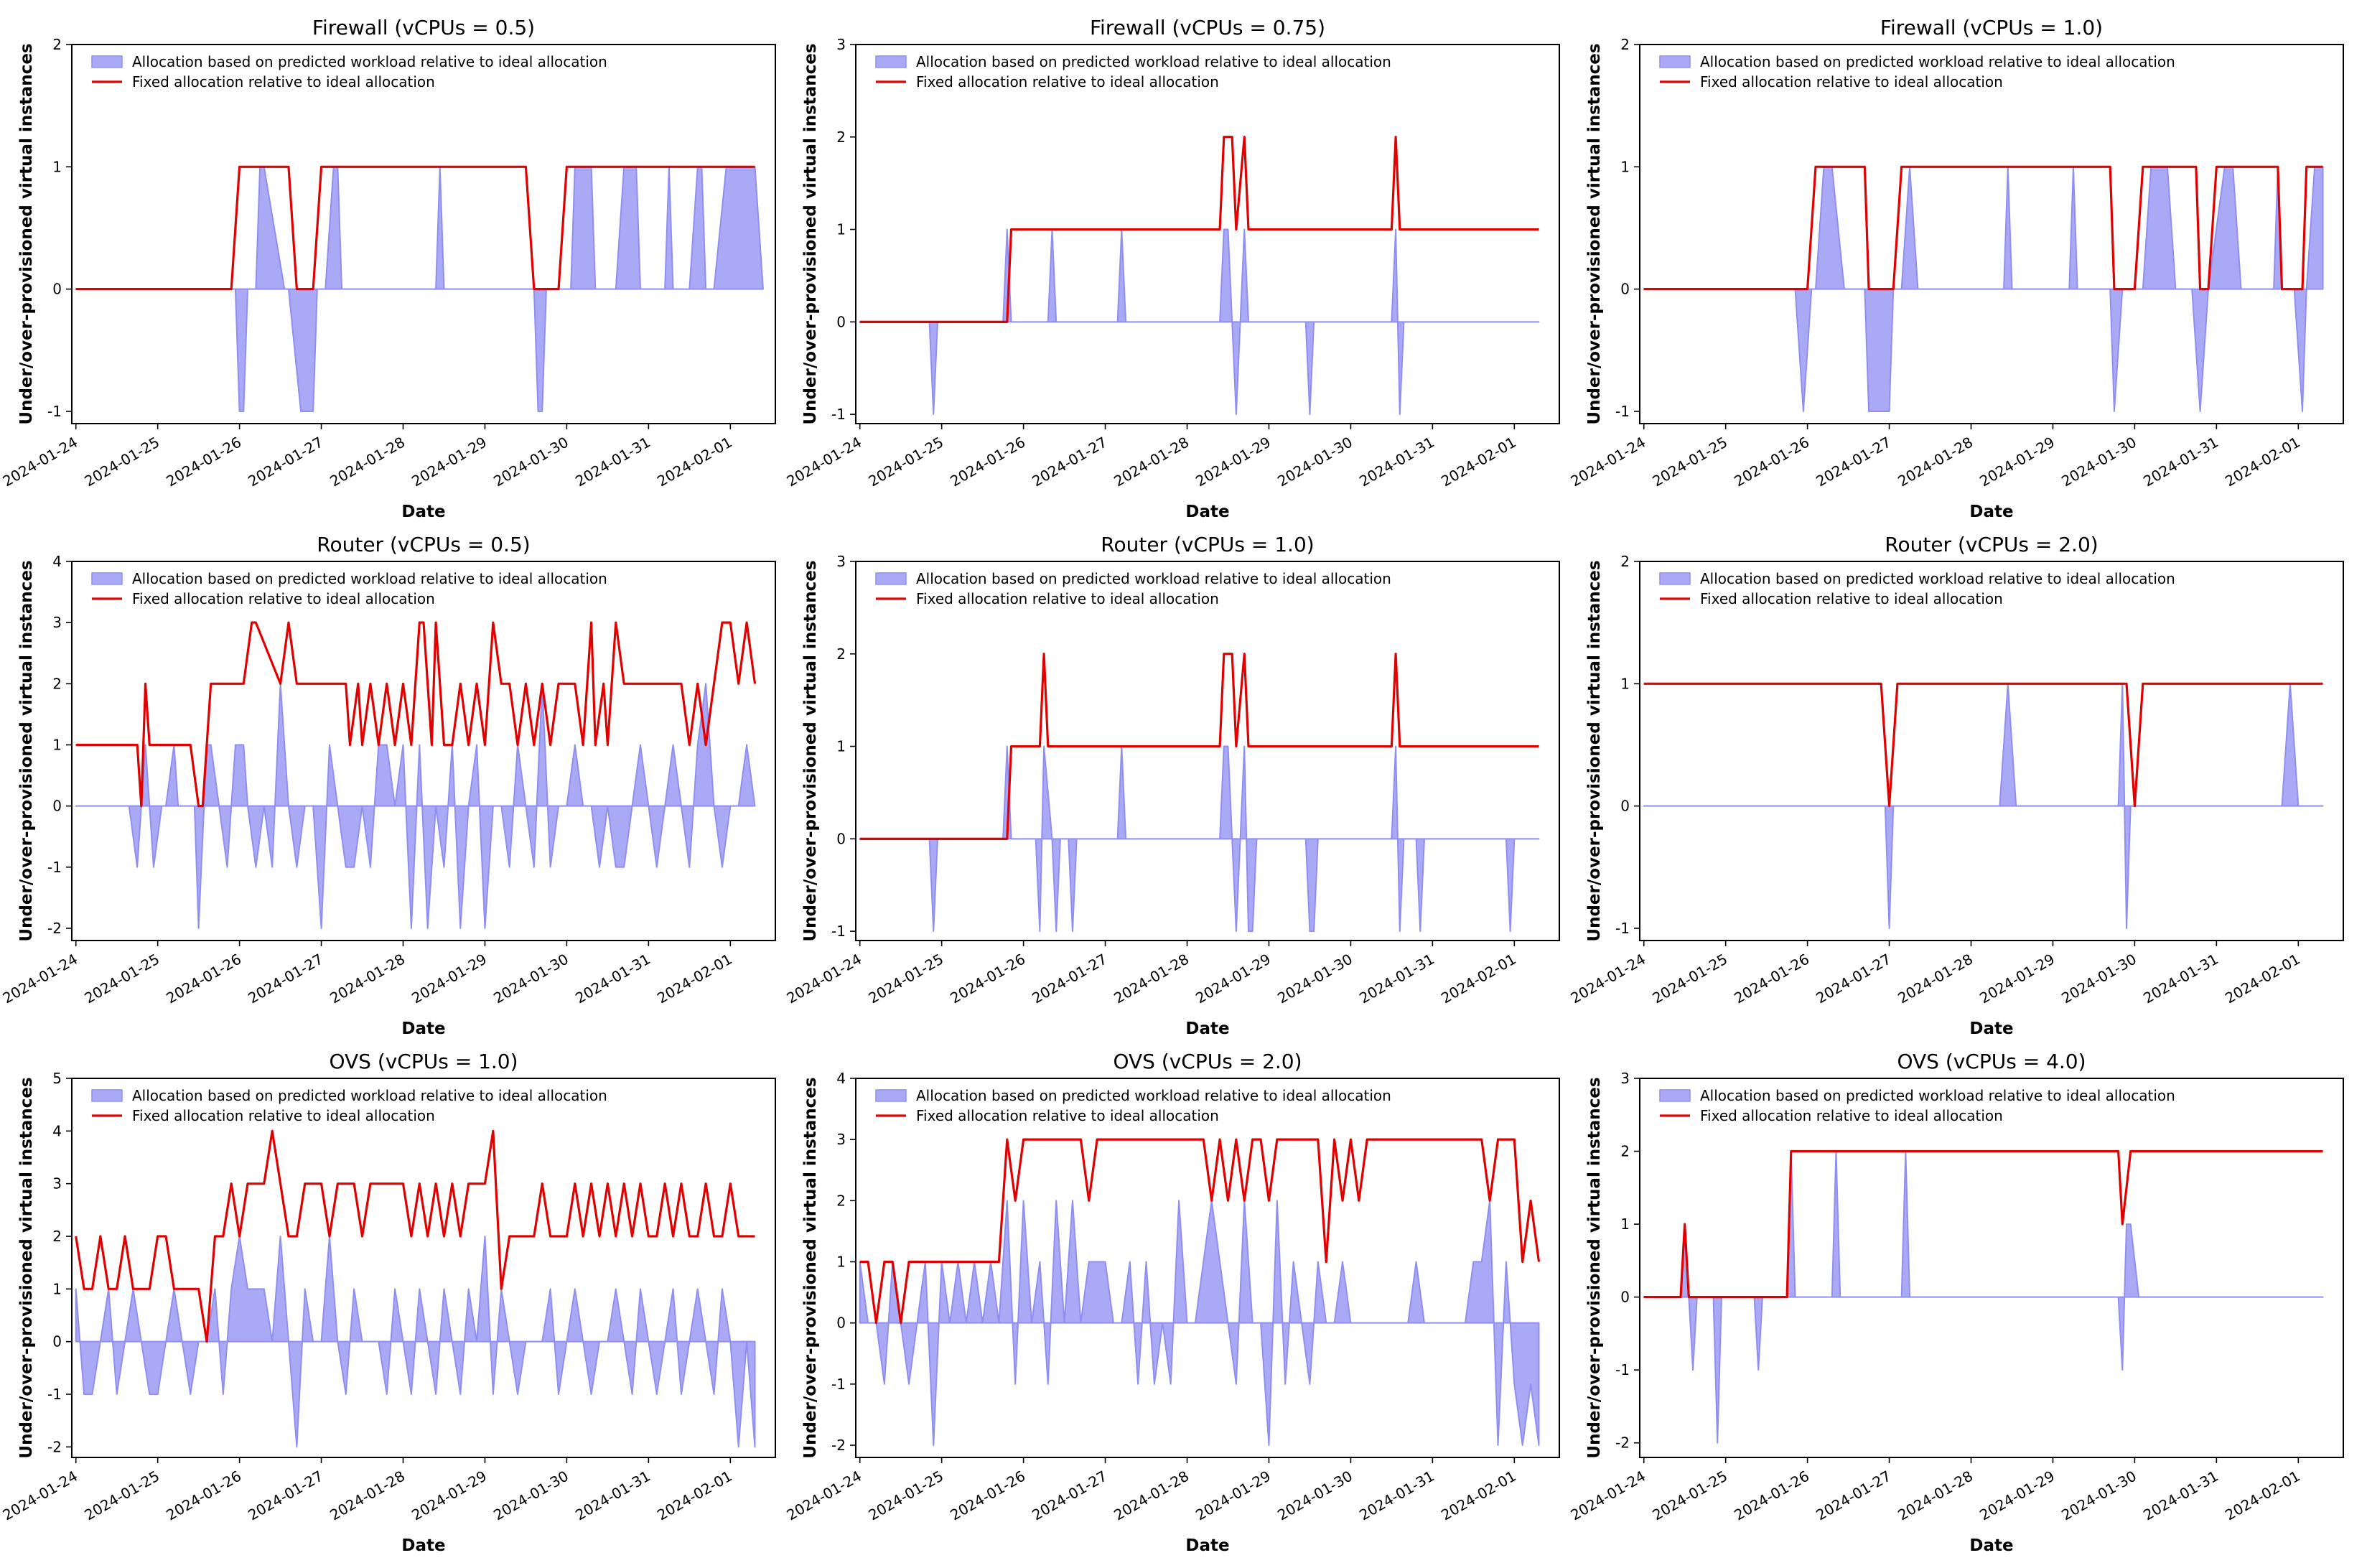  I want to click on chart-title: OVS (vCPUs = 4.0), so click(1991, 1061).